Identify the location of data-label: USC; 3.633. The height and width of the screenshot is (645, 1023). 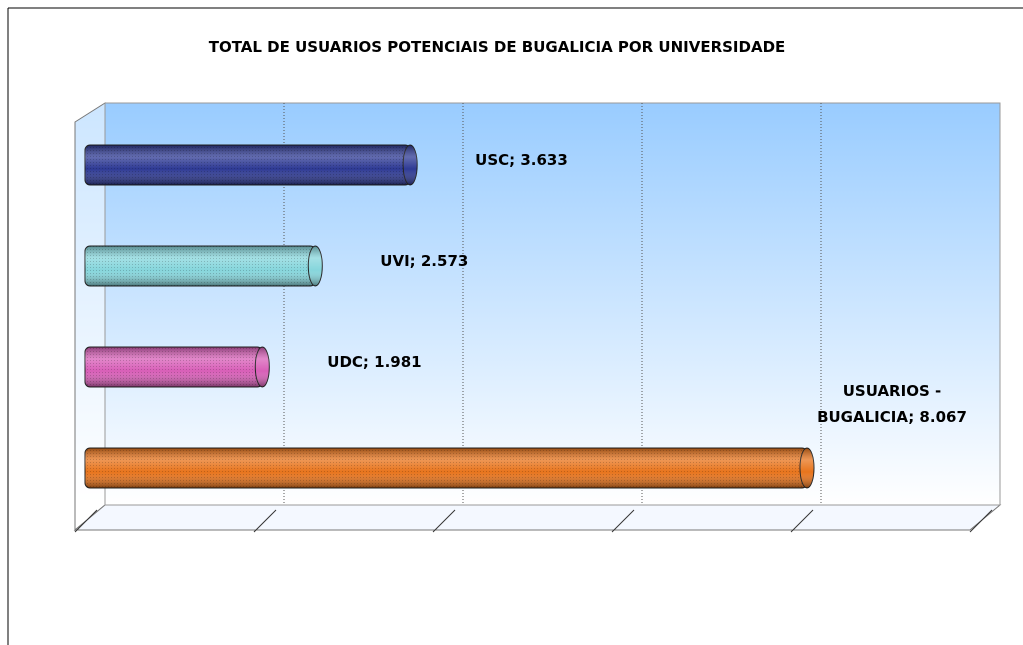
(521, 160).